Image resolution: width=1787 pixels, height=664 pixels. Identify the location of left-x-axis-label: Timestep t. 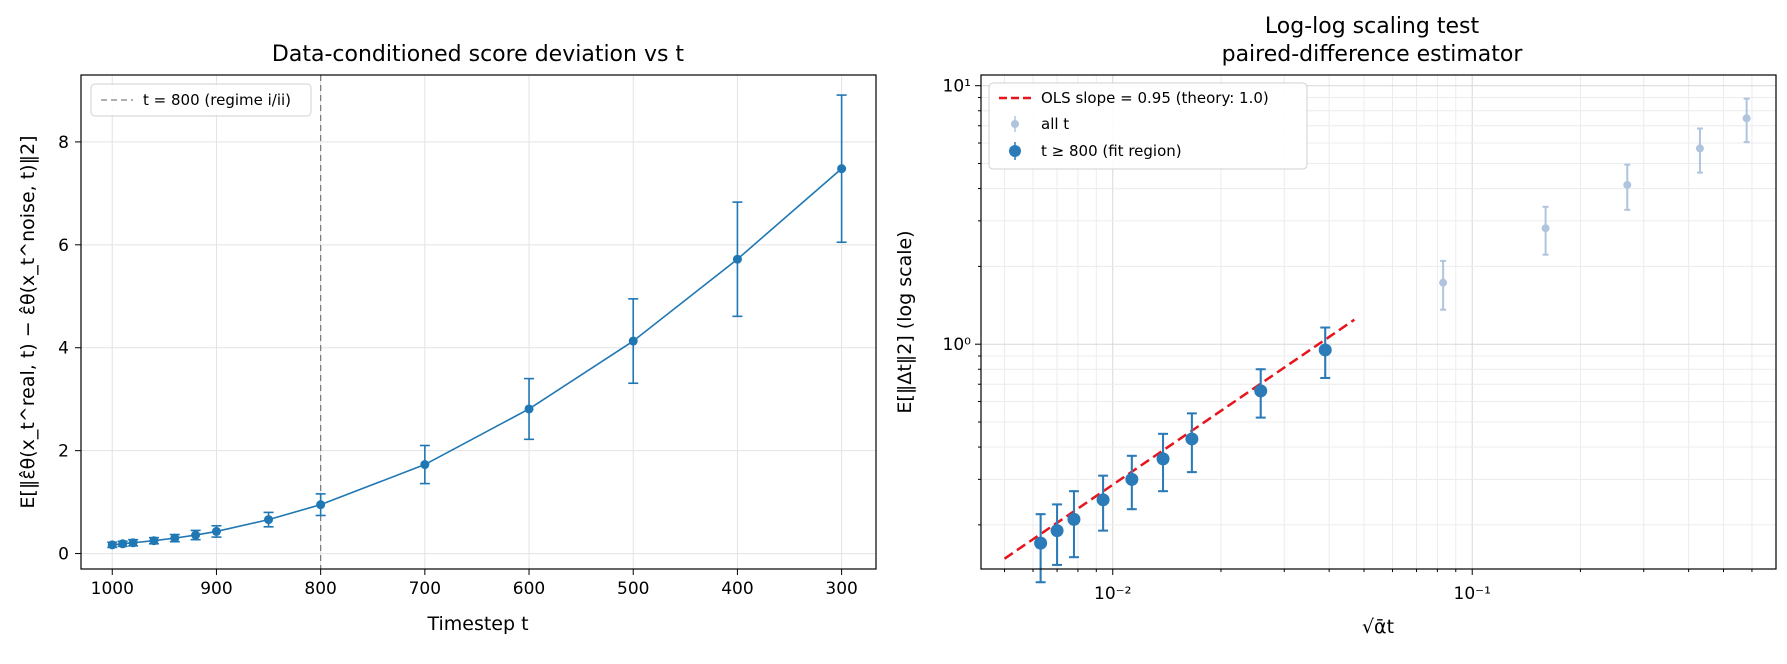
(477, 624).